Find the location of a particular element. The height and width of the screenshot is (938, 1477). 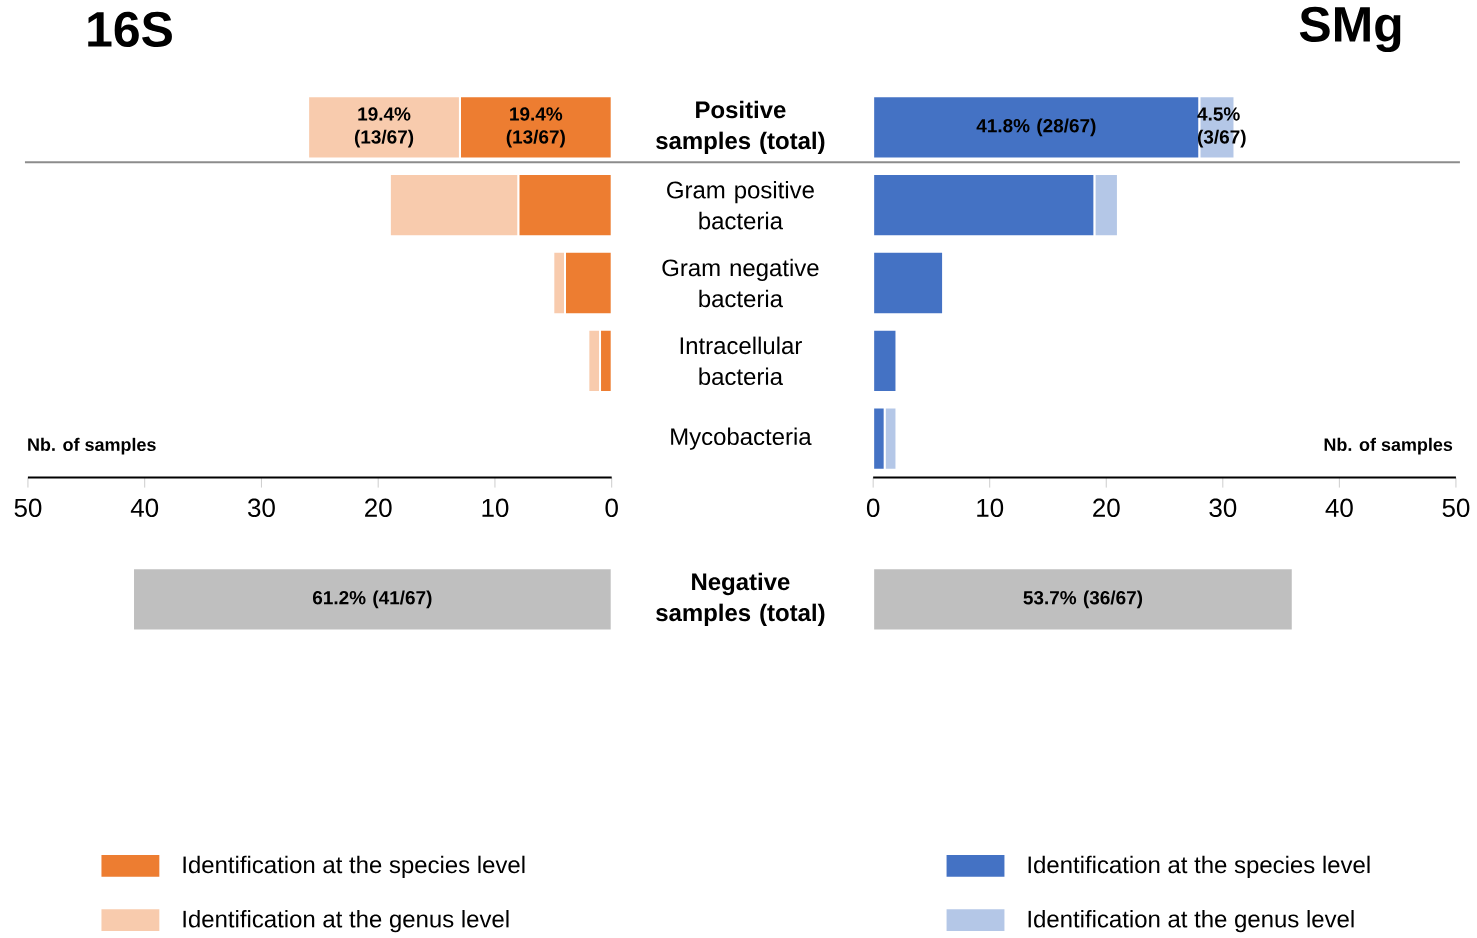

y-tick-label: Negative samples (total) is located at coordinates (740, 599).